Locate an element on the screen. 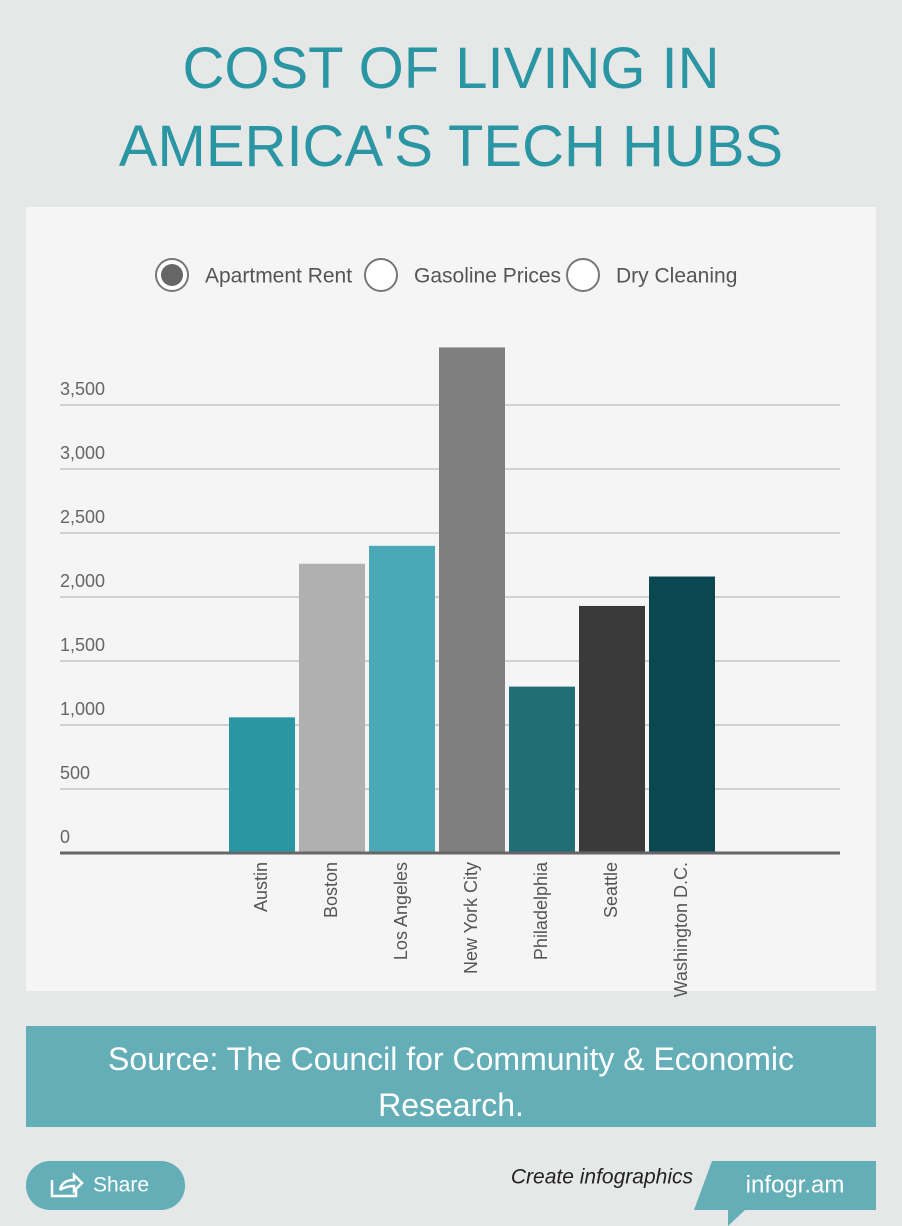  radio-label: Gasoline Prices is located at coordinates (487, 276).